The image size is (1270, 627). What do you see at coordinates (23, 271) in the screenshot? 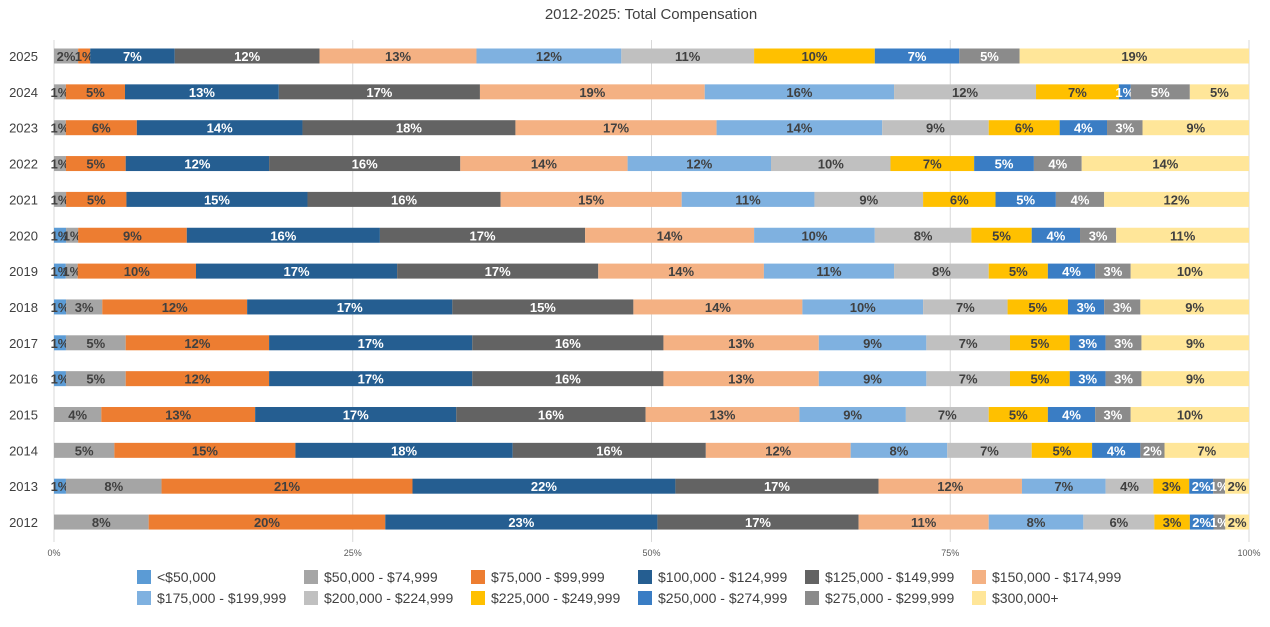
I see `y-category-label: 2019` at bounding box center [23, 271].